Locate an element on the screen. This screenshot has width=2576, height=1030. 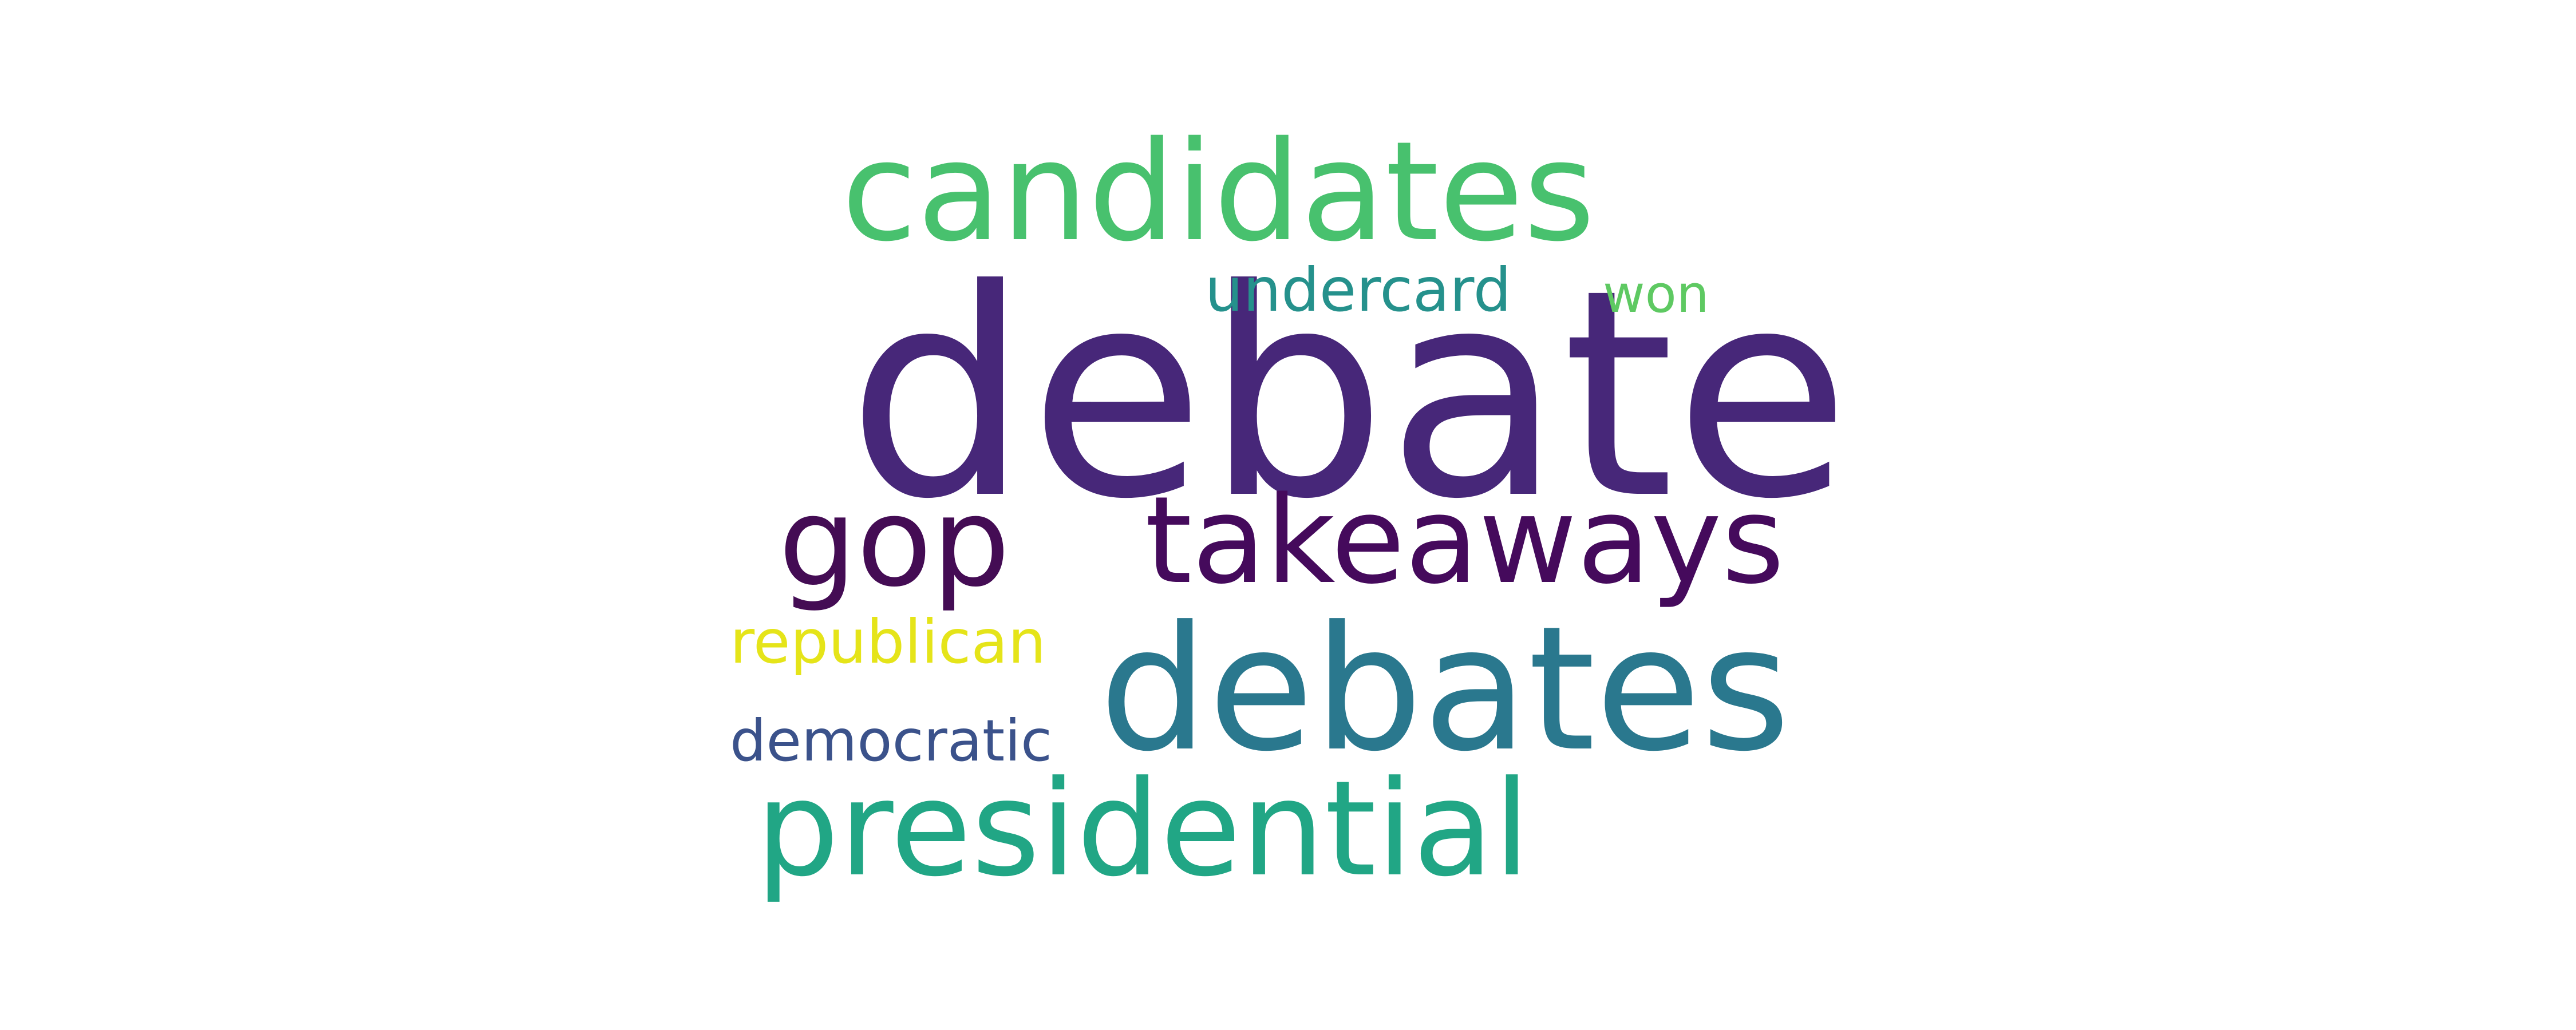
word-undercard: undercard is located at coordinates (1358, 290).